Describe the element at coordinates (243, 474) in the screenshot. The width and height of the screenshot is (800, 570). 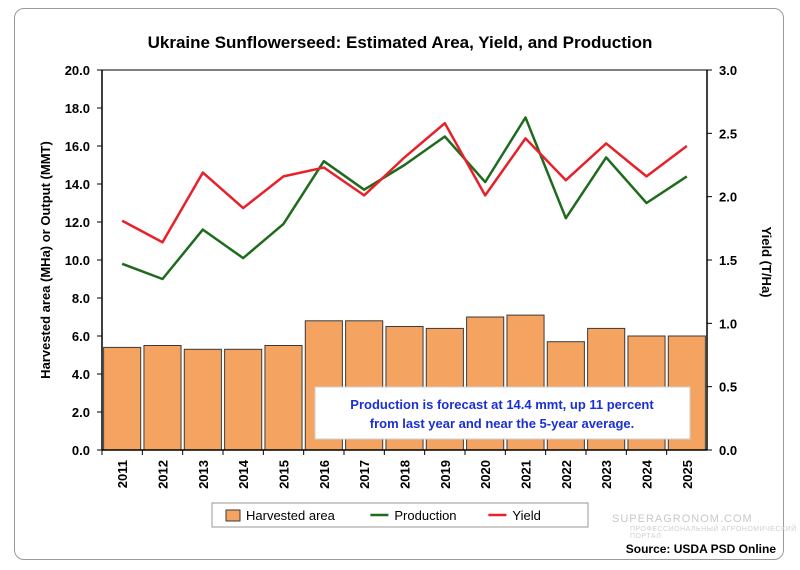
I see `x-tick-label: 2014` at that location.